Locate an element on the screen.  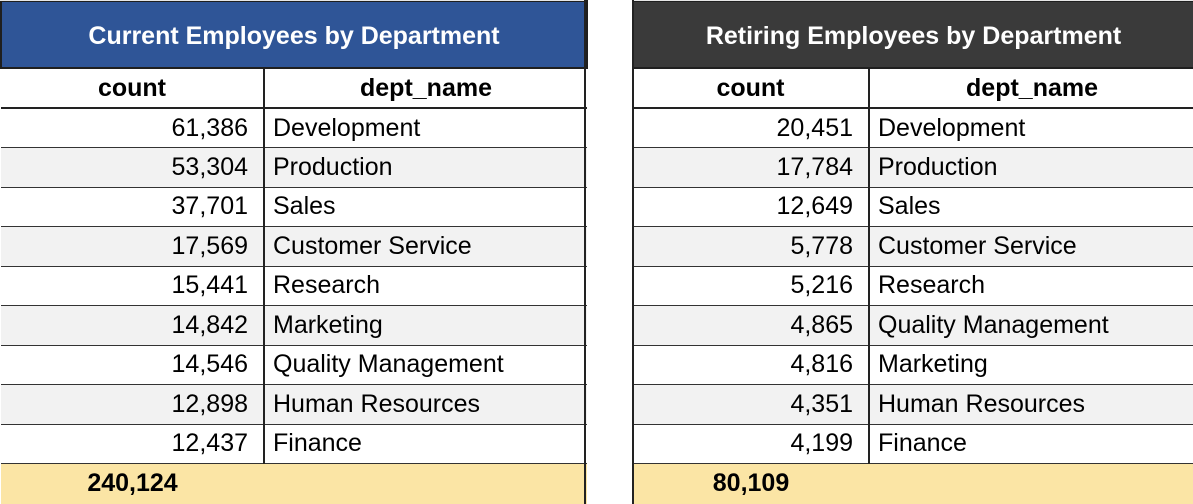
table-row: 12,649 Sales is located at coordinates (913, 207).